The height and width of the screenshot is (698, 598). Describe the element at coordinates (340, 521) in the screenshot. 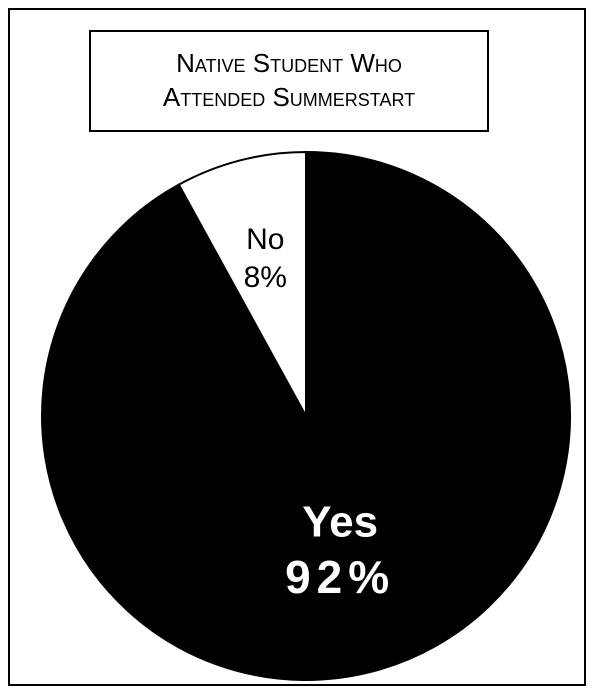

I see `pie-label-yes-name: Yes` at that location.